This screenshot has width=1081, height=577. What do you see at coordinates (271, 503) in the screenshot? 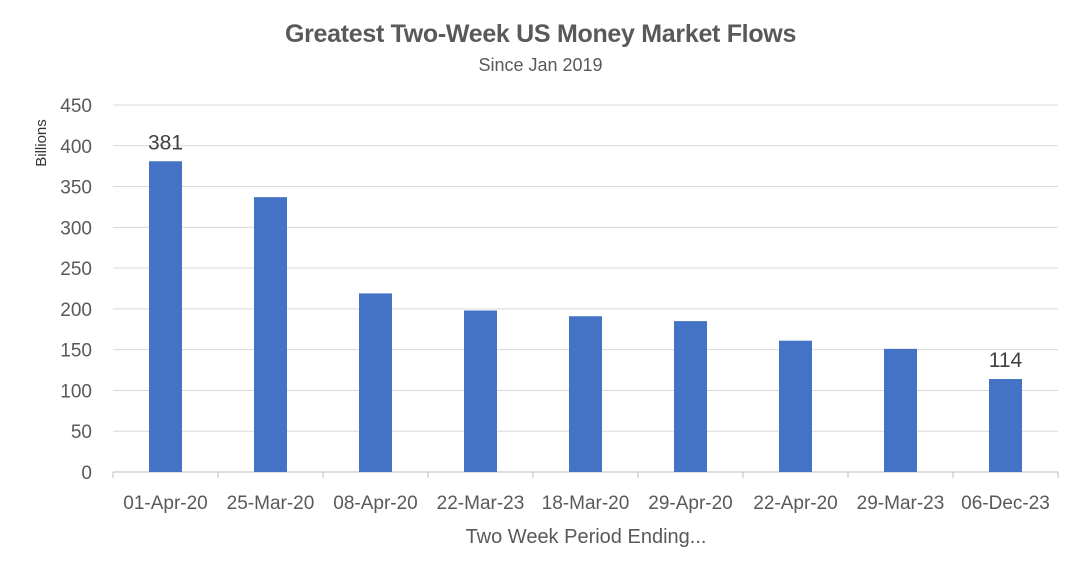
I see `x-tick-label: 25-Mar-20` at bounding box center [271, 503].